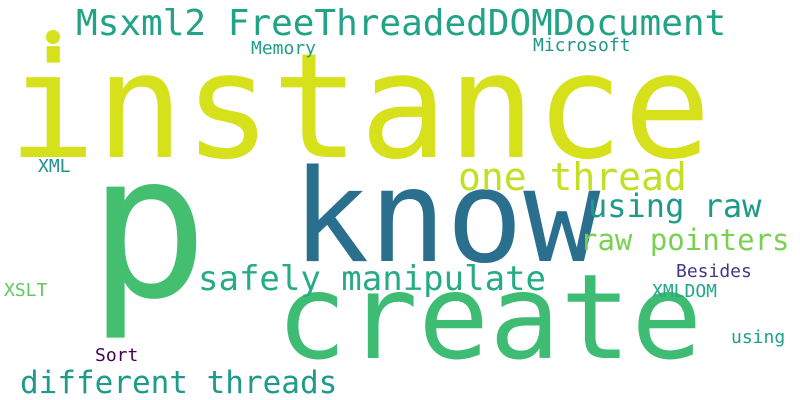  Describe the element at coordinates (758, 337) in the screenshot. I see `word-using: using` at that location.